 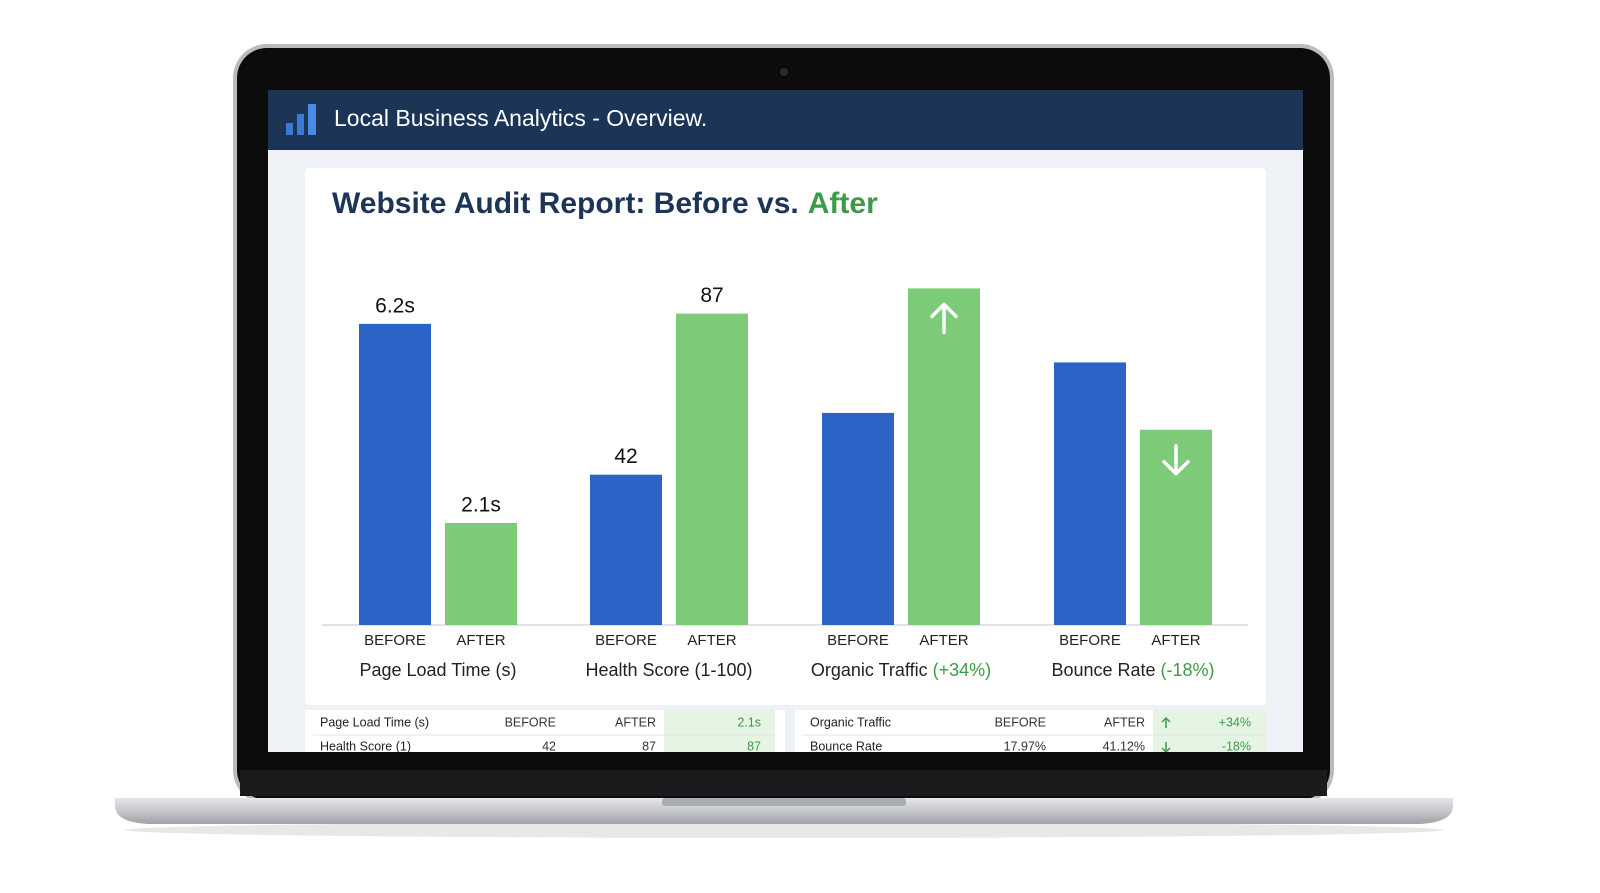 I want to click on group-name: Health Score (1-100), so click(x=668, y=670).